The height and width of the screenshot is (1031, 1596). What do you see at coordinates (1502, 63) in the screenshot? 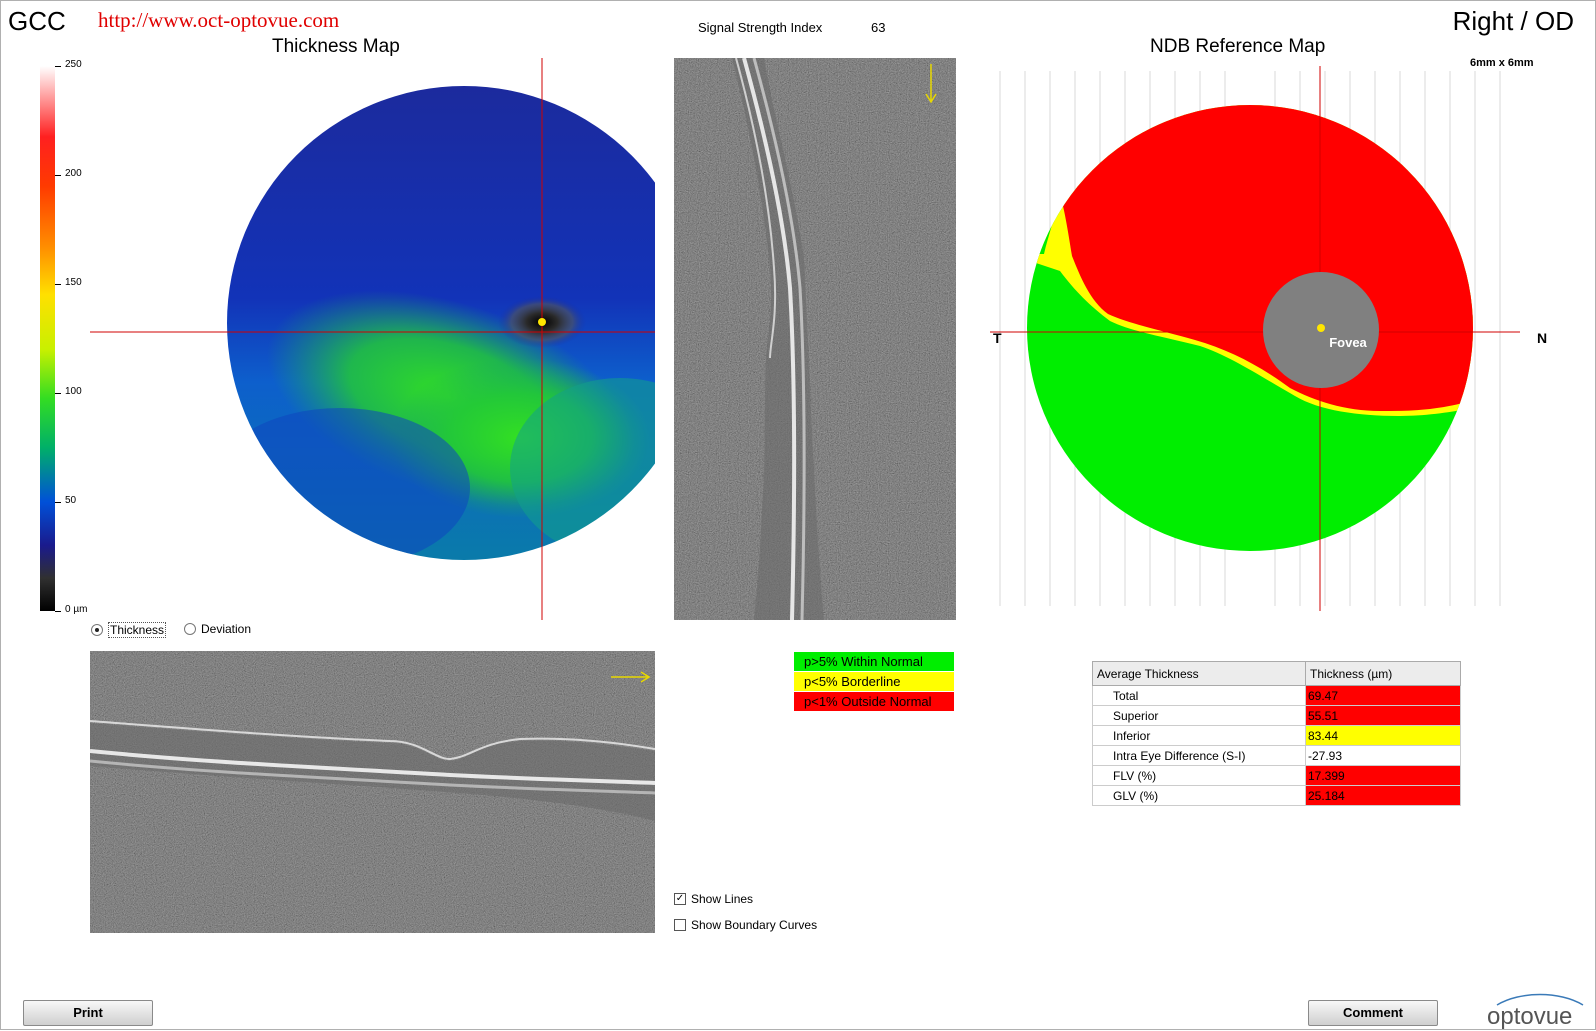
I see `scan-size: 6mm x 6mm` at bounding box center [1502, 63].